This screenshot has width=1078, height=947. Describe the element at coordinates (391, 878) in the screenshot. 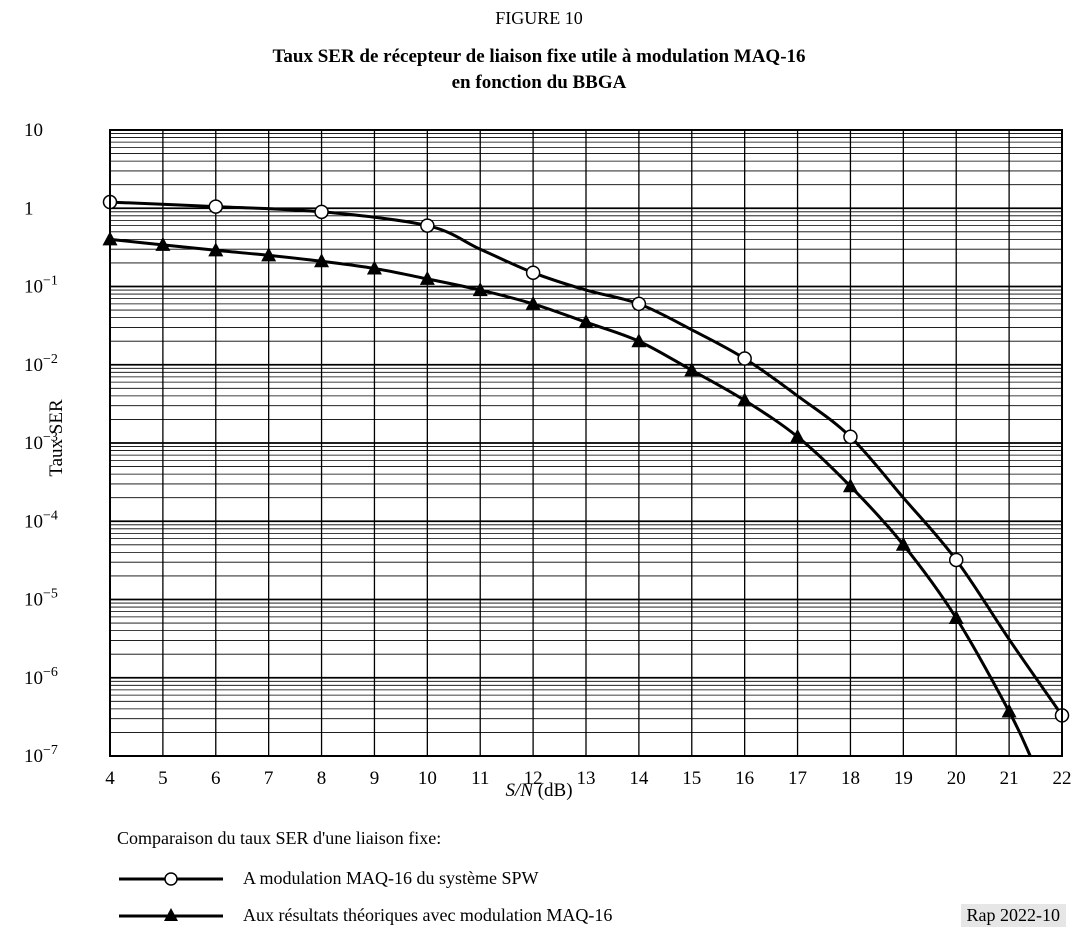

I see `legend-label: A modulation MAQ-16 du système SPW` at that location.